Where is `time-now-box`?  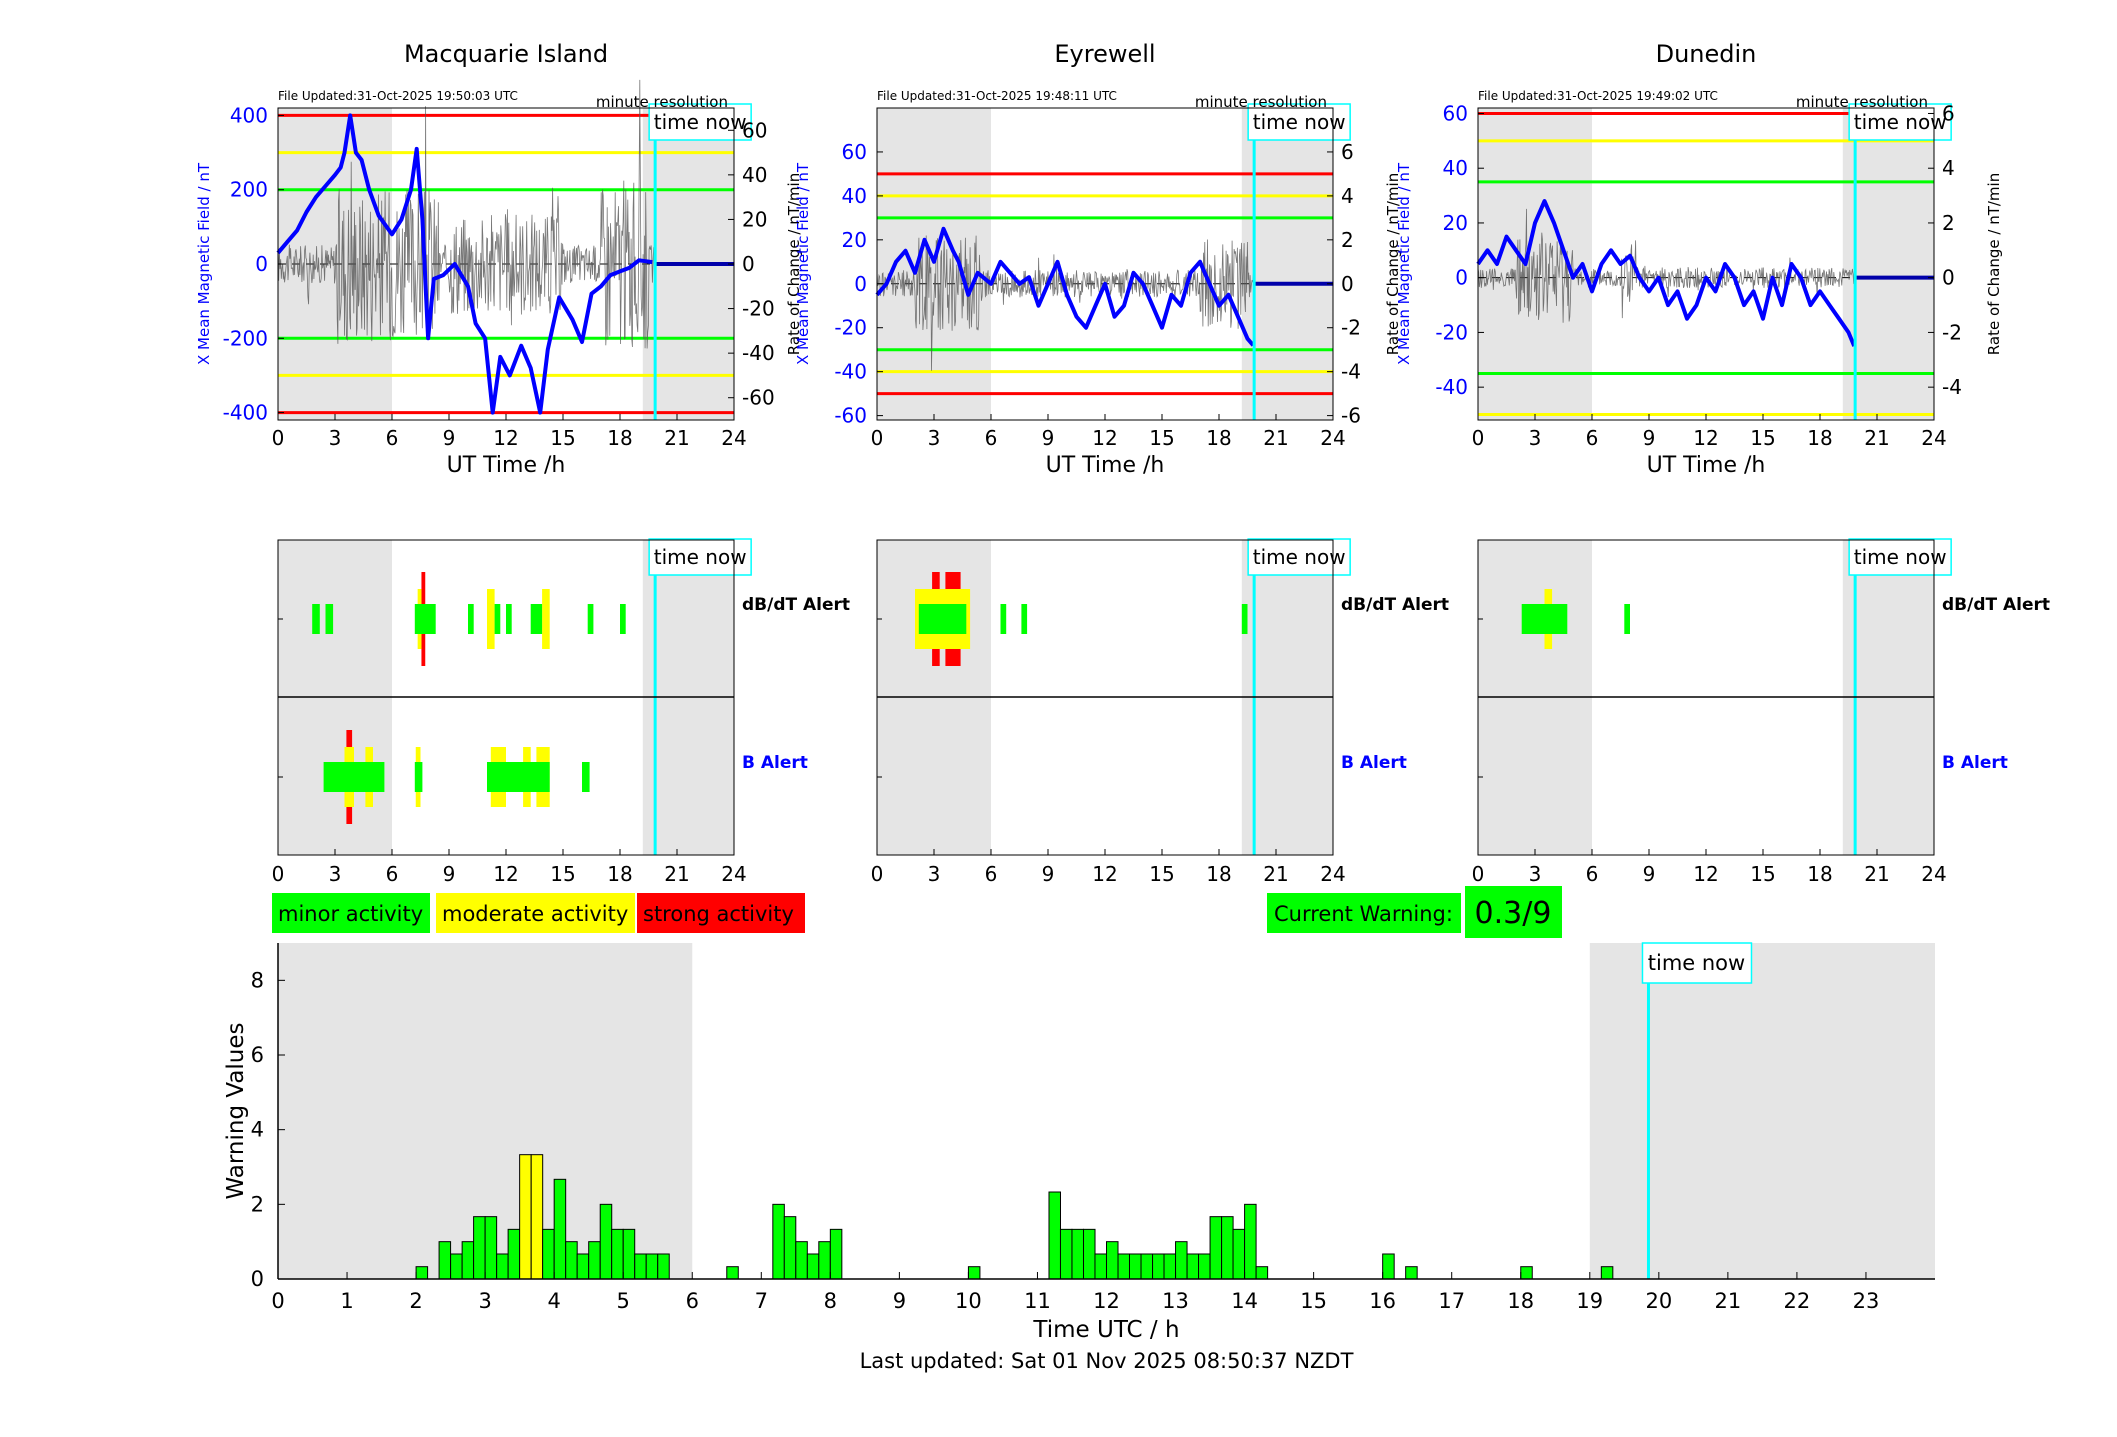 time-now-box is located at coordinates (1697, 963).